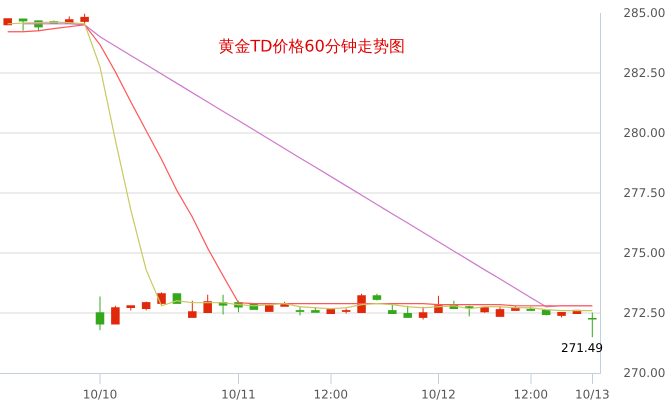  Describe the element at coordinates (644, 133) in the screenshot. I see `y-tick-label: 280.00` at that location.